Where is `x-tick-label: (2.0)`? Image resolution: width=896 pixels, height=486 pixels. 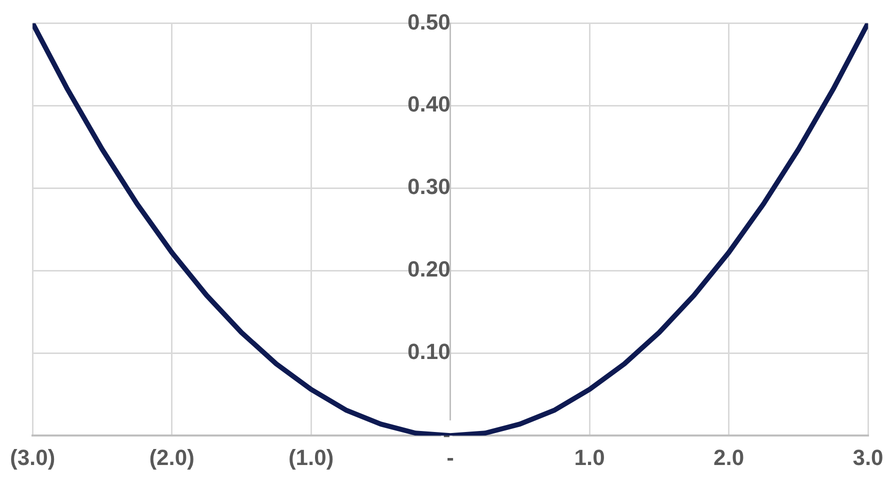 x-tick-label: (2.0) is located at coordinates (171, 457).